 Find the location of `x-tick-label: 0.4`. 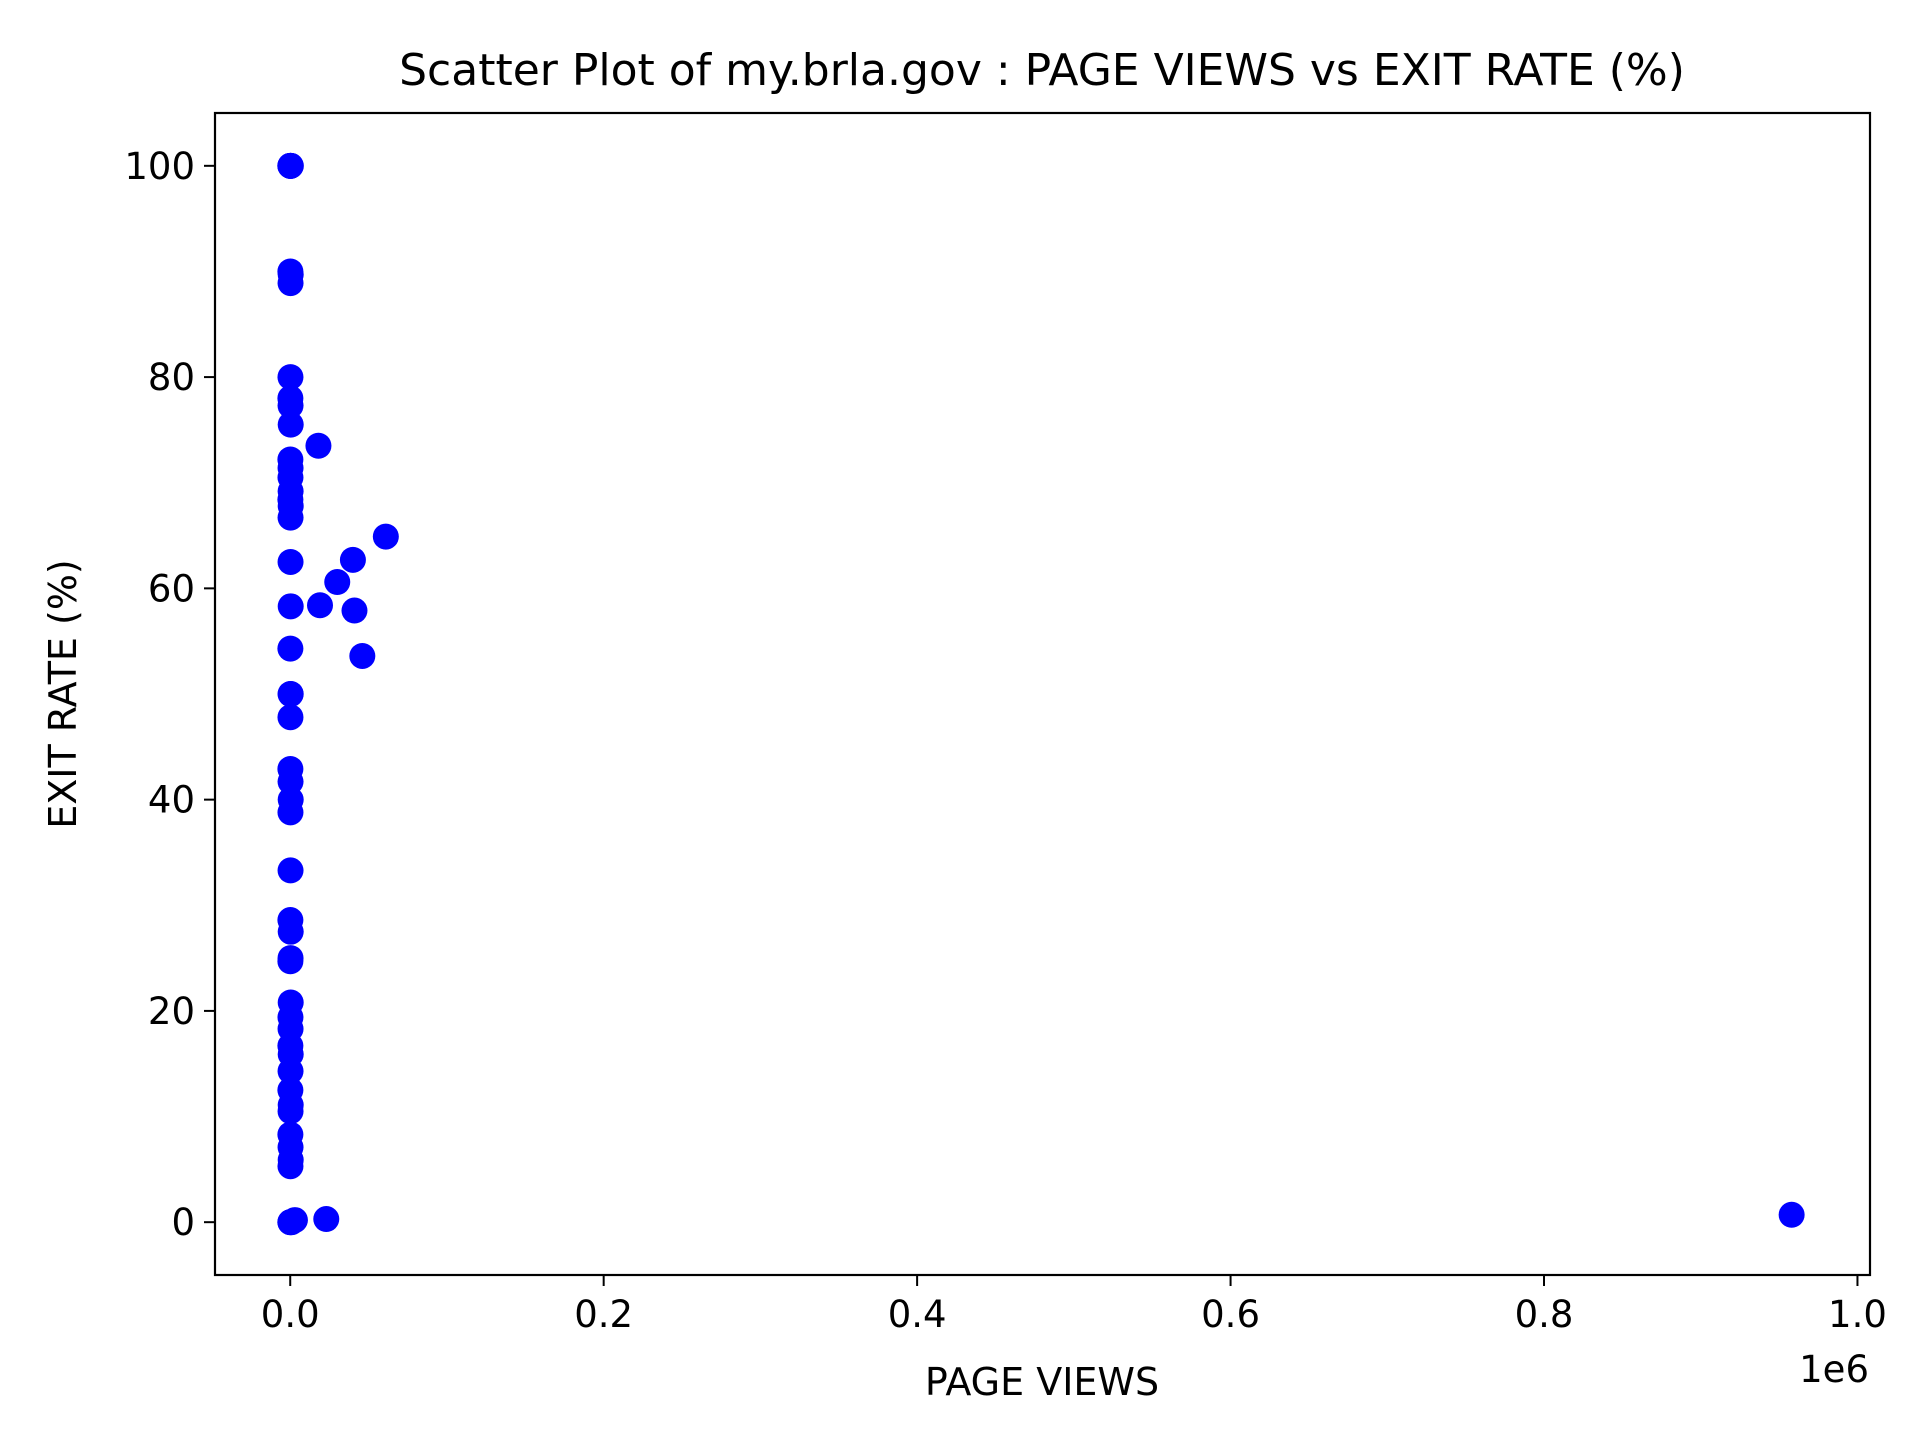

x-tick-label: 0.4 is located at coordinates (917, 1314).